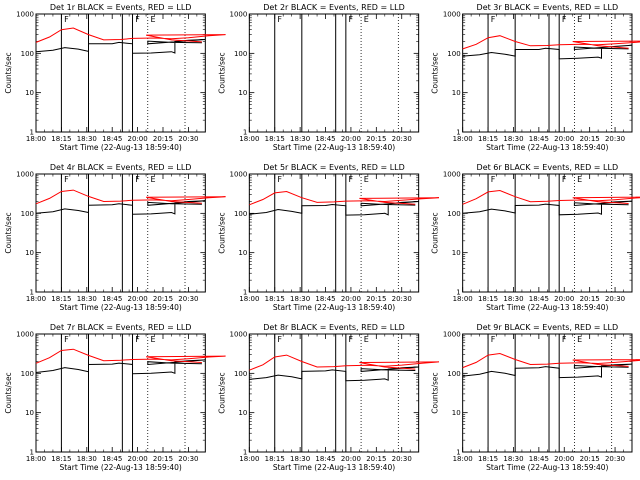 The width and height of the screenshot is (640, 480). Describe the element at coordinates (548, 327) in the screenshot. I see `panel-title: Det 9r BLACK = Events, RED = LLD` at that location.